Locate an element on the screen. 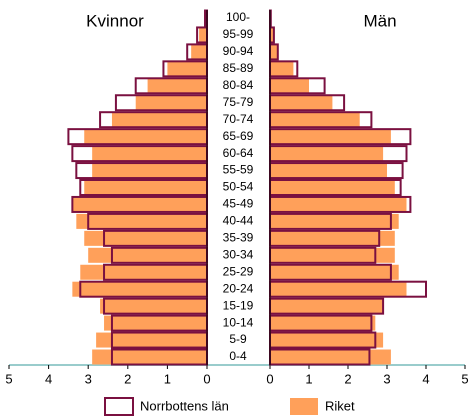  category-label: 5-9 is located at coordinates (238, 339).